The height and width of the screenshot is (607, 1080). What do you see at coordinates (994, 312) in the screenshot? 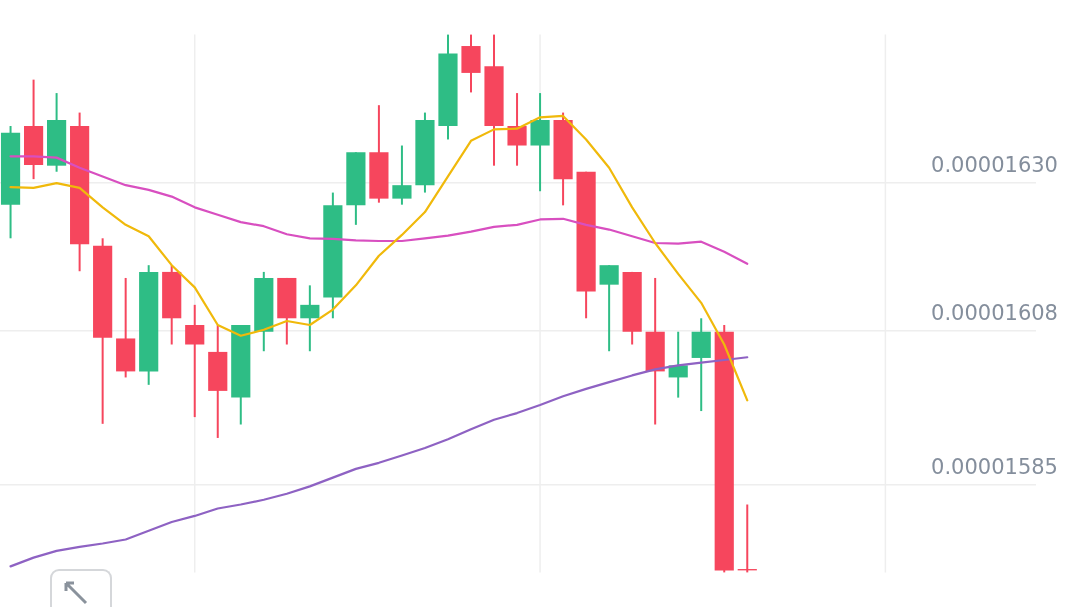
I see `y-tick-label: 0.00001608` at bounding box center [994, 312].